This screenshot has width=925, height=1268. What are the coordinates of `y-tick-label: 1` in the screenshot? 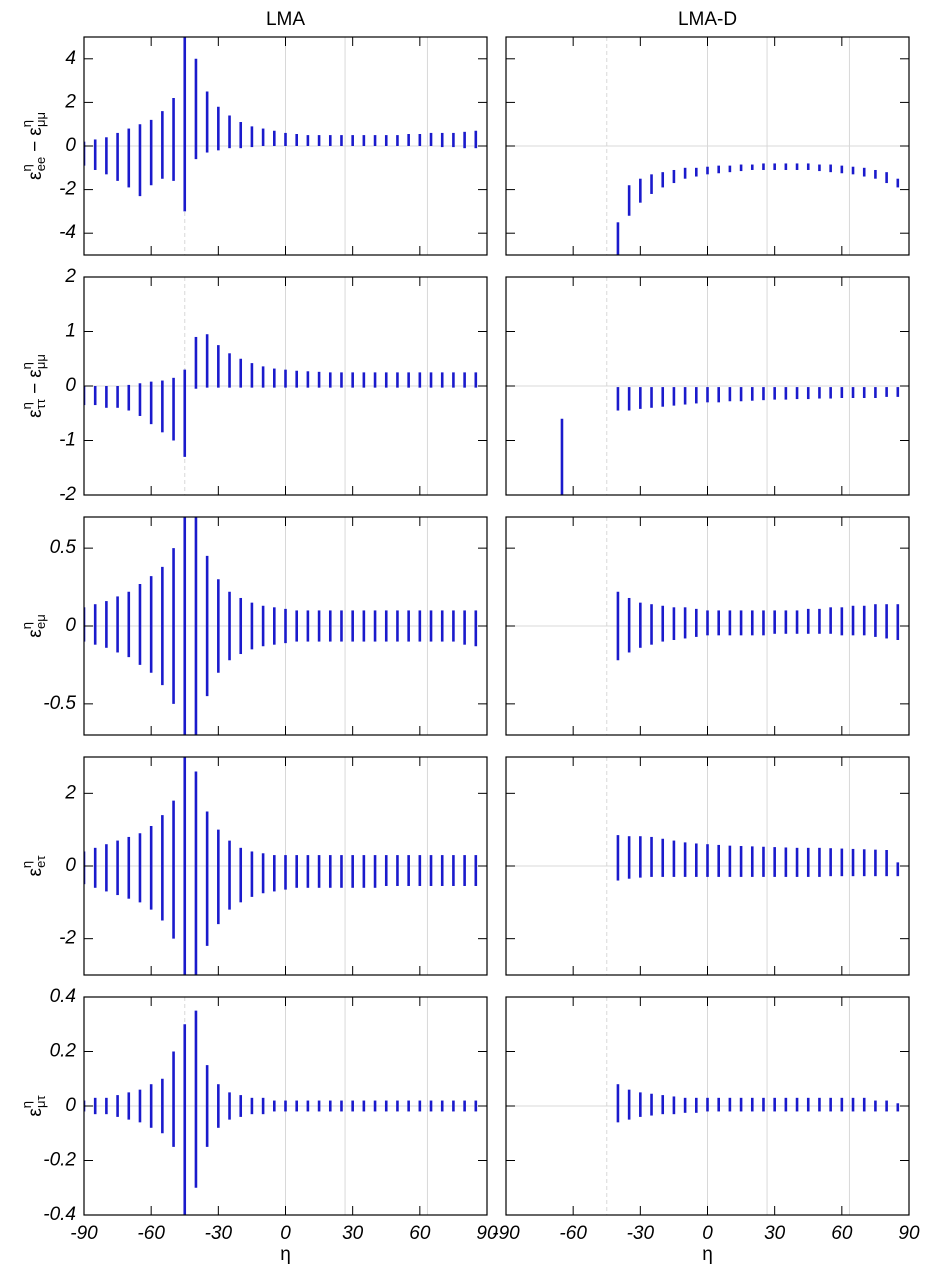 It's located at (70, 331).